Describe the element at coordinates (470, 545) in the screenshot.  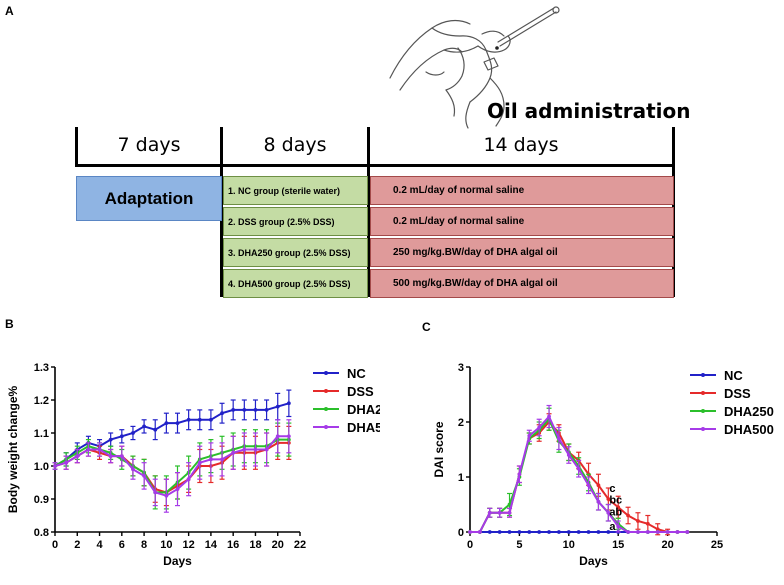
I see `x-tick-label: 0` at that location.